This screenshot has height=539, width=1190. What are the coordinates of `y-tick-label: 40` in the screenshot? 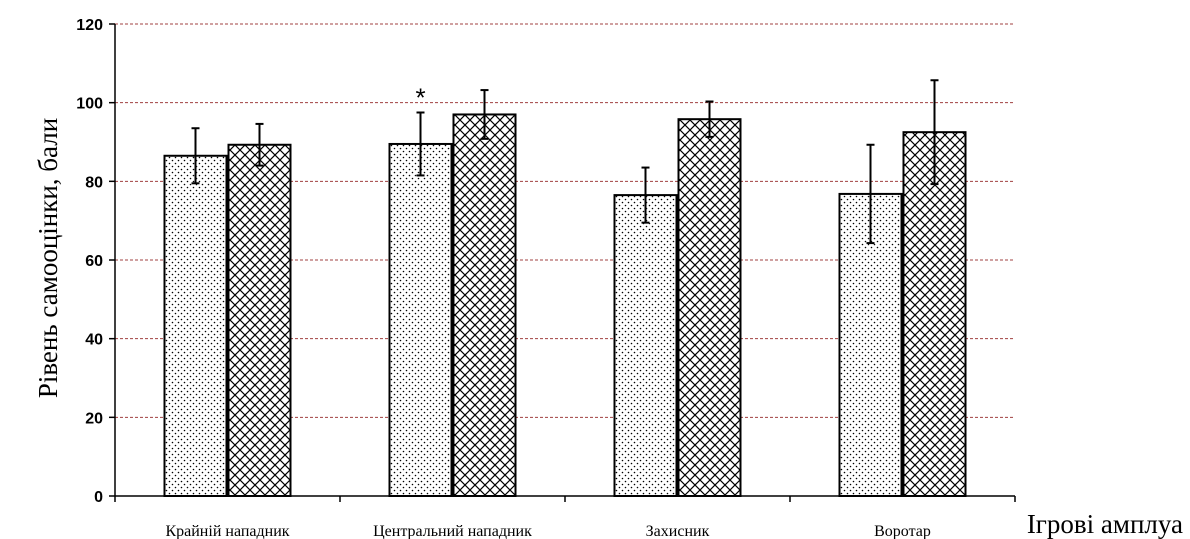 It's located at (94, 340).